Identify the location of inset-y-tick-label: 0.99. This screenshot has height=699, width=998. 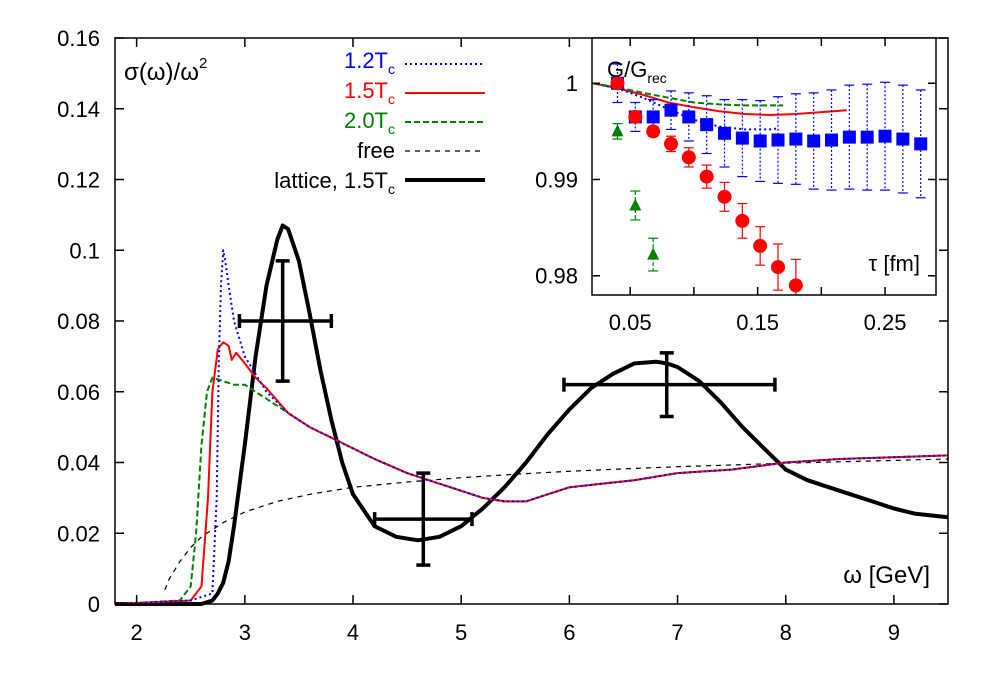
(556, 179).